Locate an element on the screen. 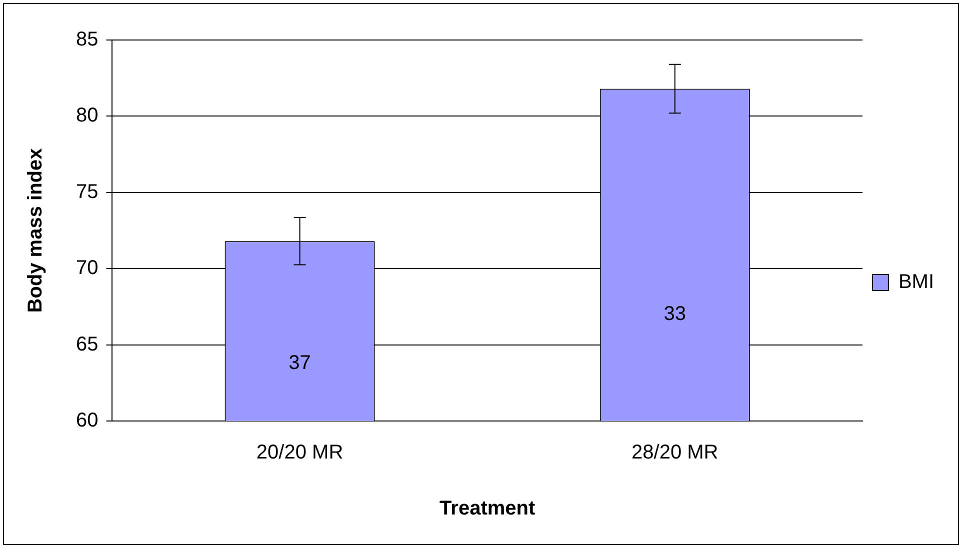  x-tick-label: 20/20 MR is located at coordinates (300, 453).